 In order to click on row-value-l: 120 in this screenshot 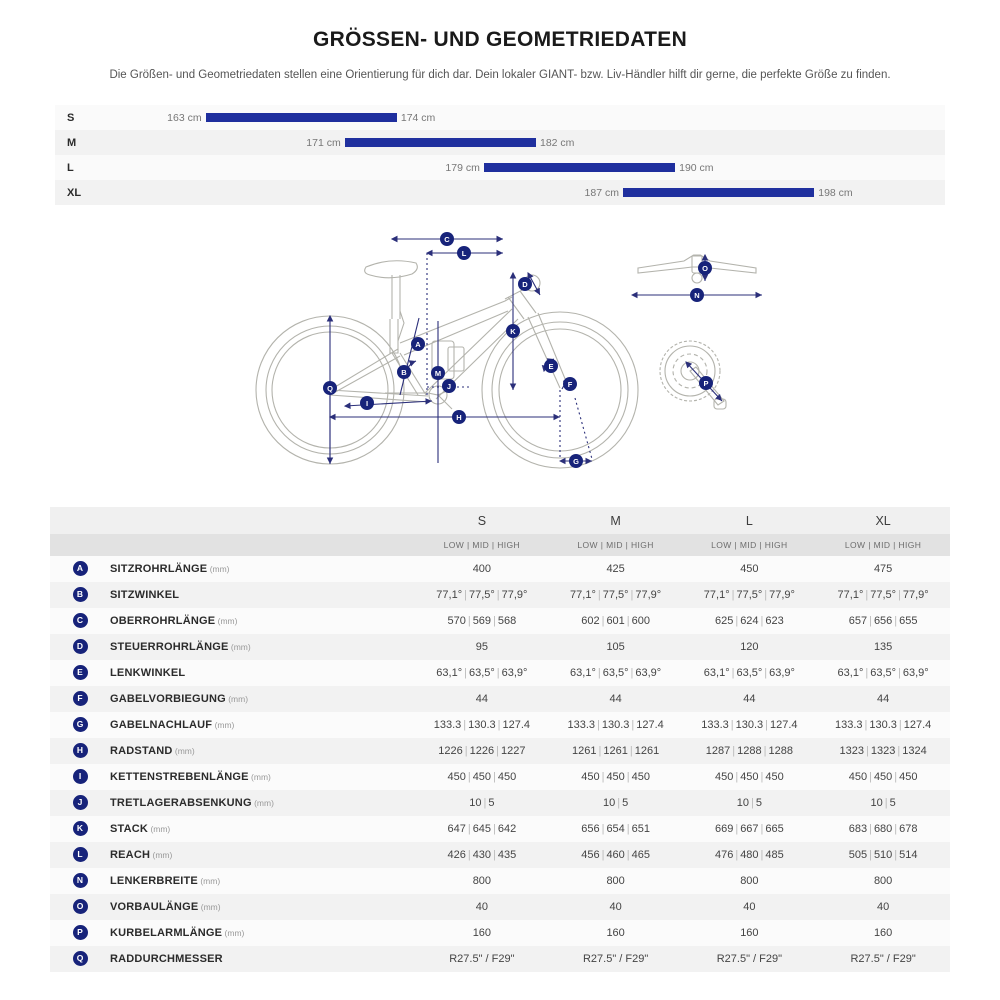, I will do `click(749, 647)`.